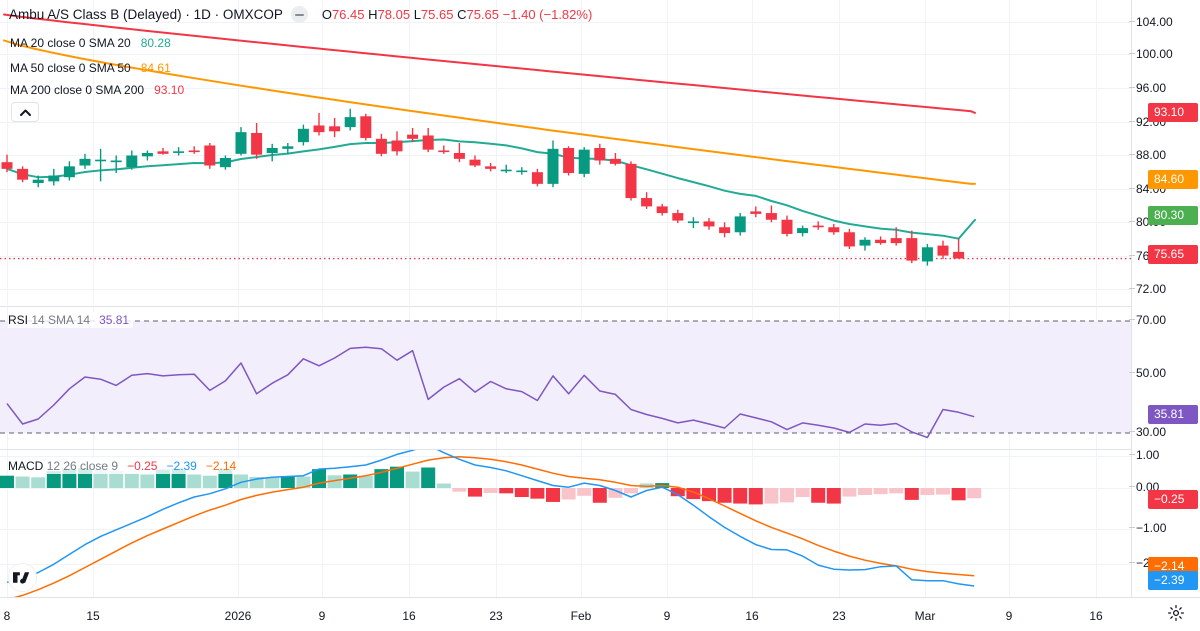  What do you see at coordinates (1173, 580) in the screenshot?
I see `macd-line-badge: −2.39` at bounding box center [1173, 580].